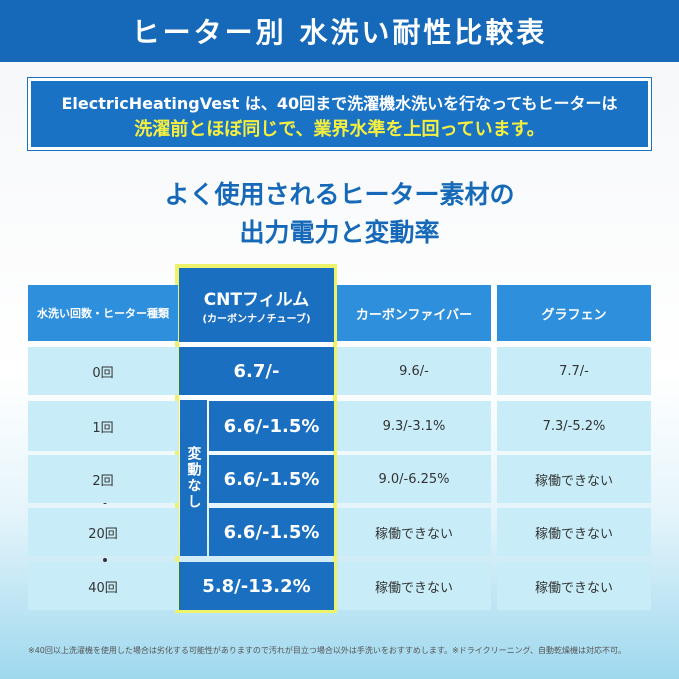  What do you see at coordinates (256, 371) in the screenshot?
I see `cell-highlight: 6.7/-` at bounding box center [256, 371].